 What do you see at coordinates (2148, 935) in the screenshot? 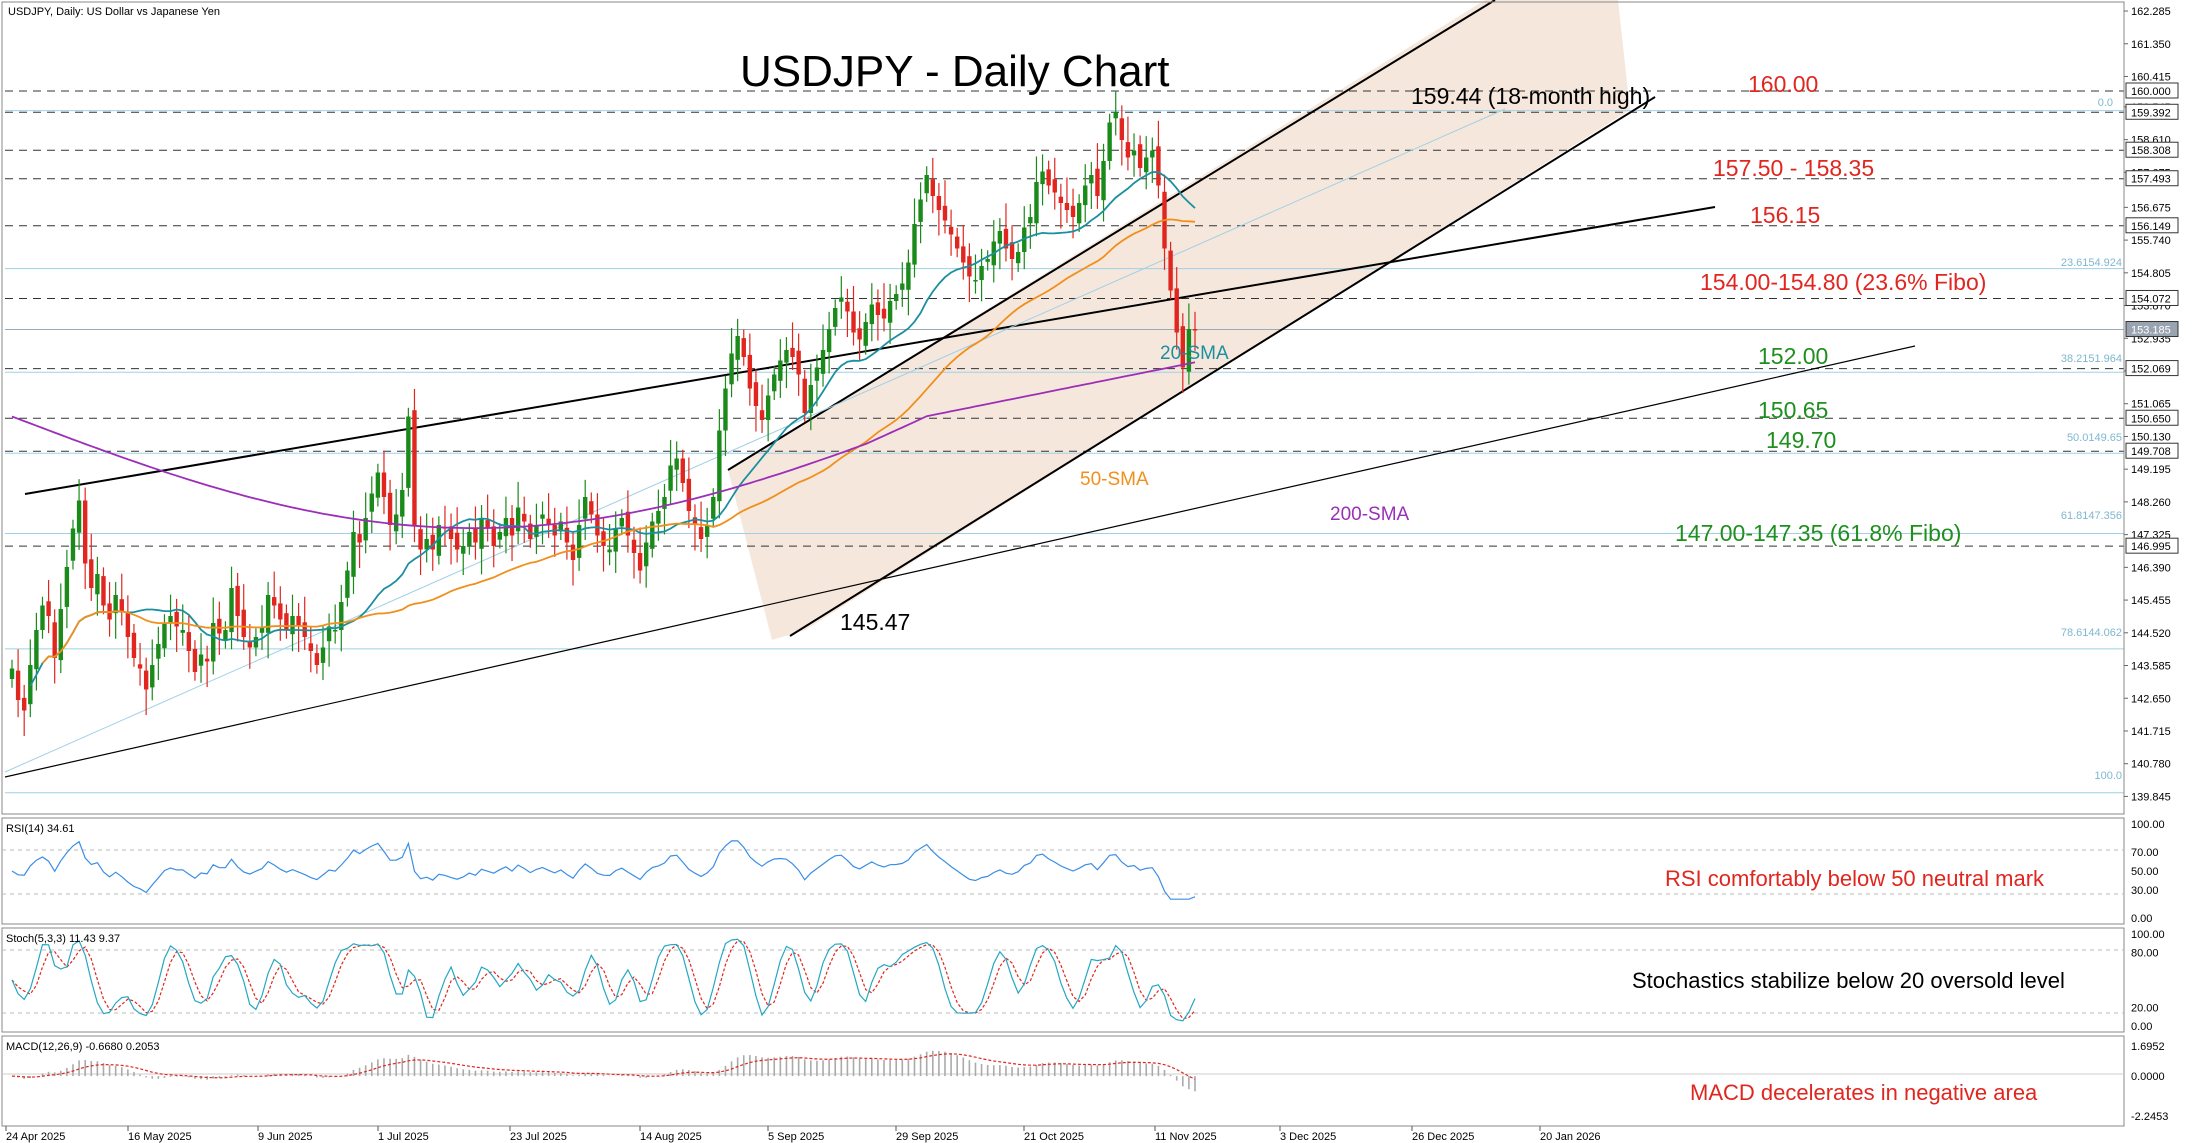
I see `stoch-tick-label: 100.00` at bounding box center [2148, 935].